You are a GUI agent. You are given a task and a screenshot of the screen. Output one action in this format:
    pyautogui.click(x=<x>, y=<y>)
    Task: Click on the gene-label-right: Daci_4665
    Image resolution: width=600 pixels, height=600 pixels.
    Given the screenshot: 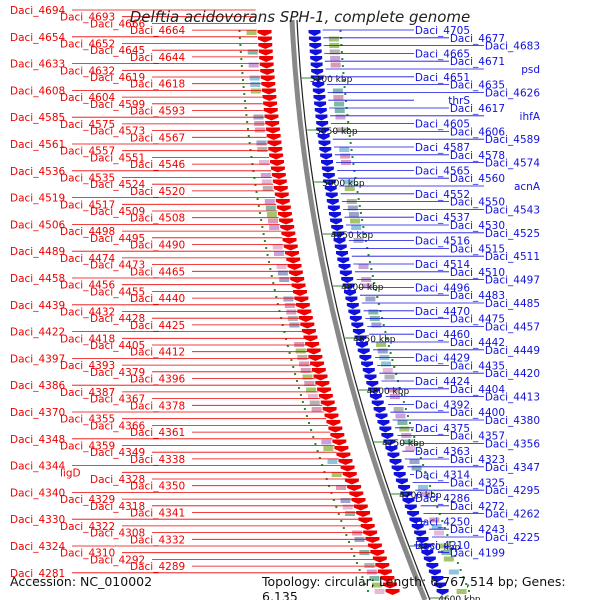 What is the action you would take?
    pyautogui.click(x=442, y=54)
    